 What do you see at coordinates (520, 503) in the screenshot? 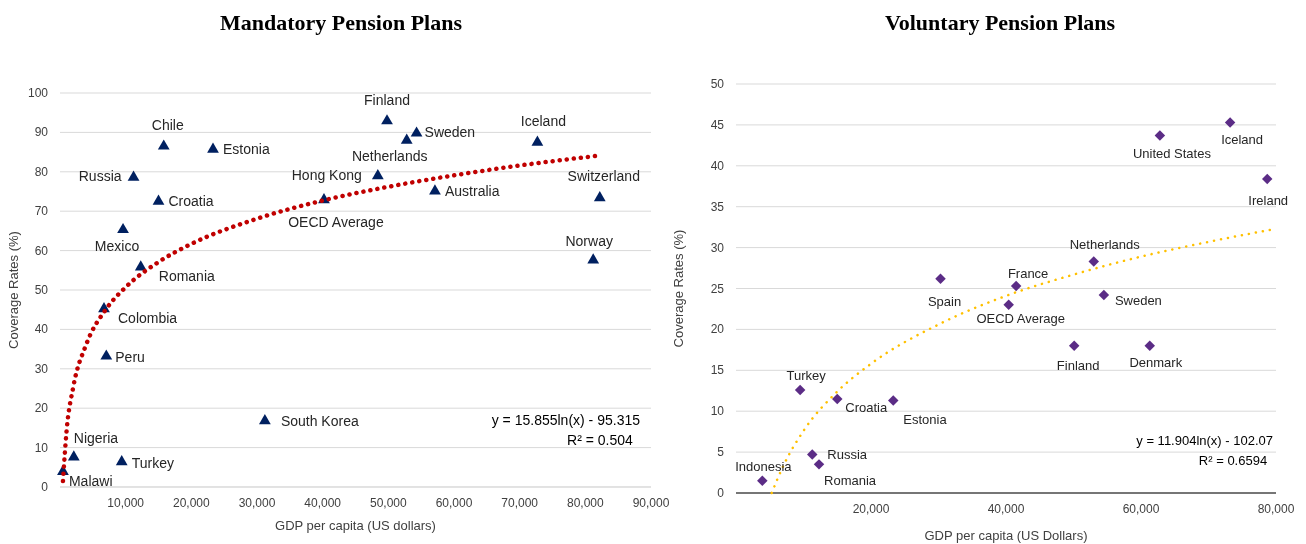
I see `x-tick-label: 70,000` at bounding box center [520, 503].